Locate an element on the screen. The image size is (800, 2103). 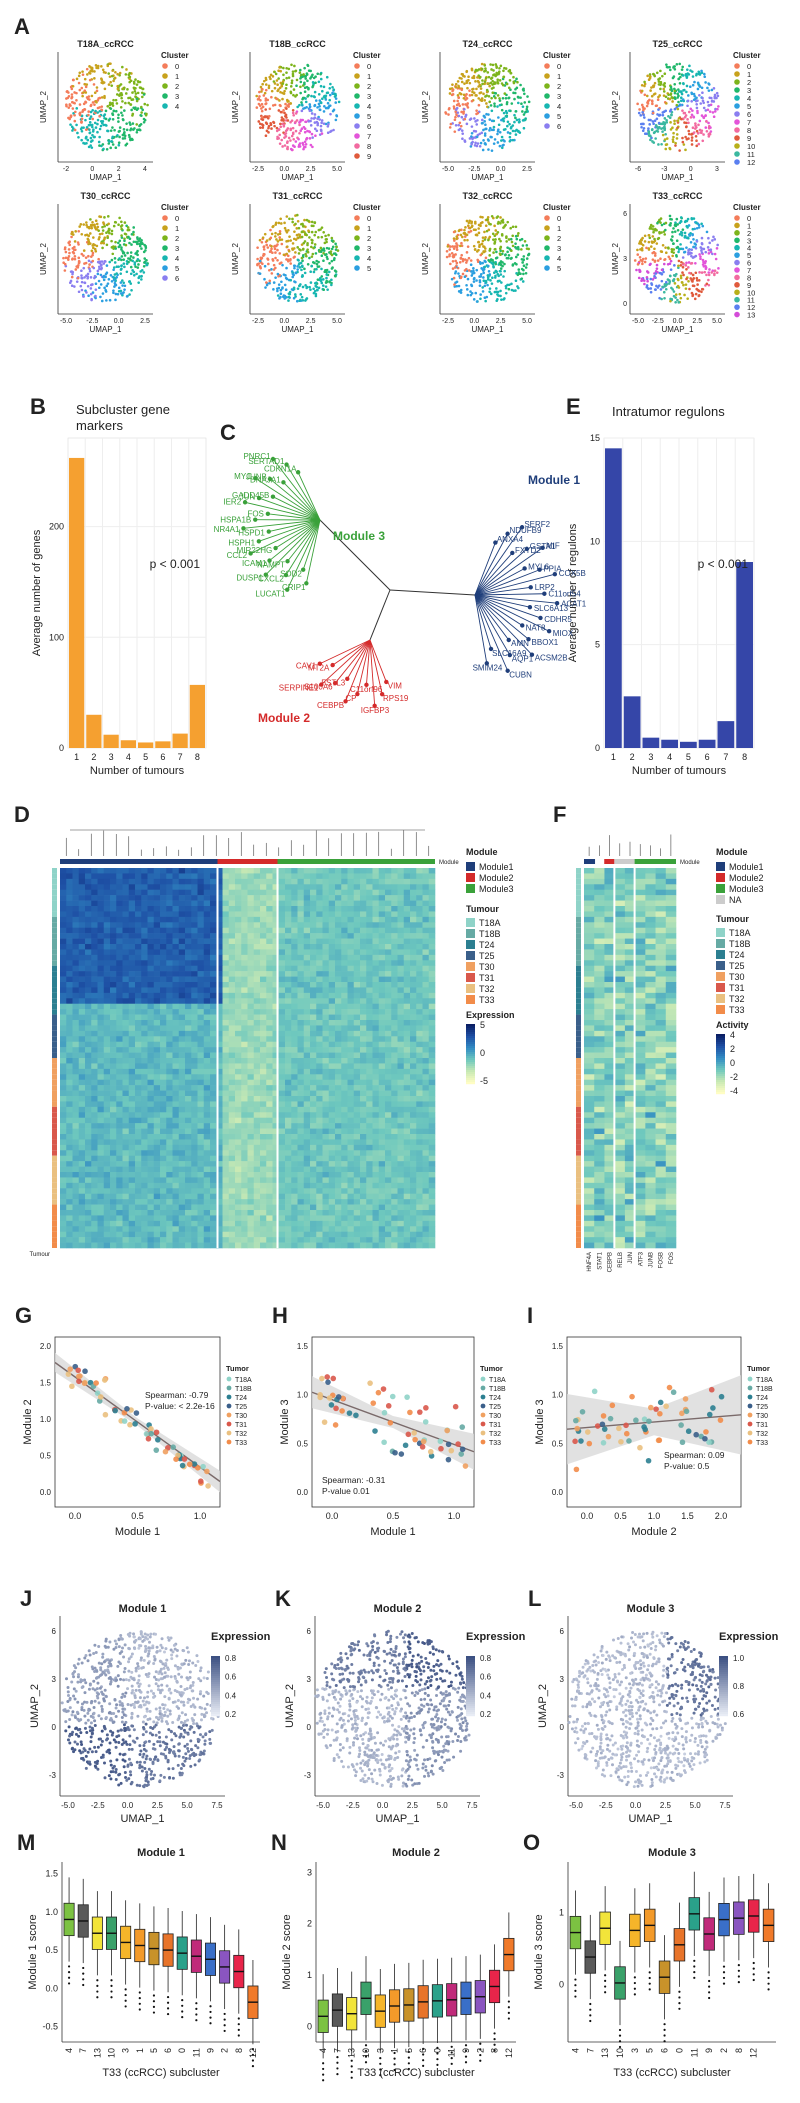
umap-legend-swatch is located at coordinates (357, 76).